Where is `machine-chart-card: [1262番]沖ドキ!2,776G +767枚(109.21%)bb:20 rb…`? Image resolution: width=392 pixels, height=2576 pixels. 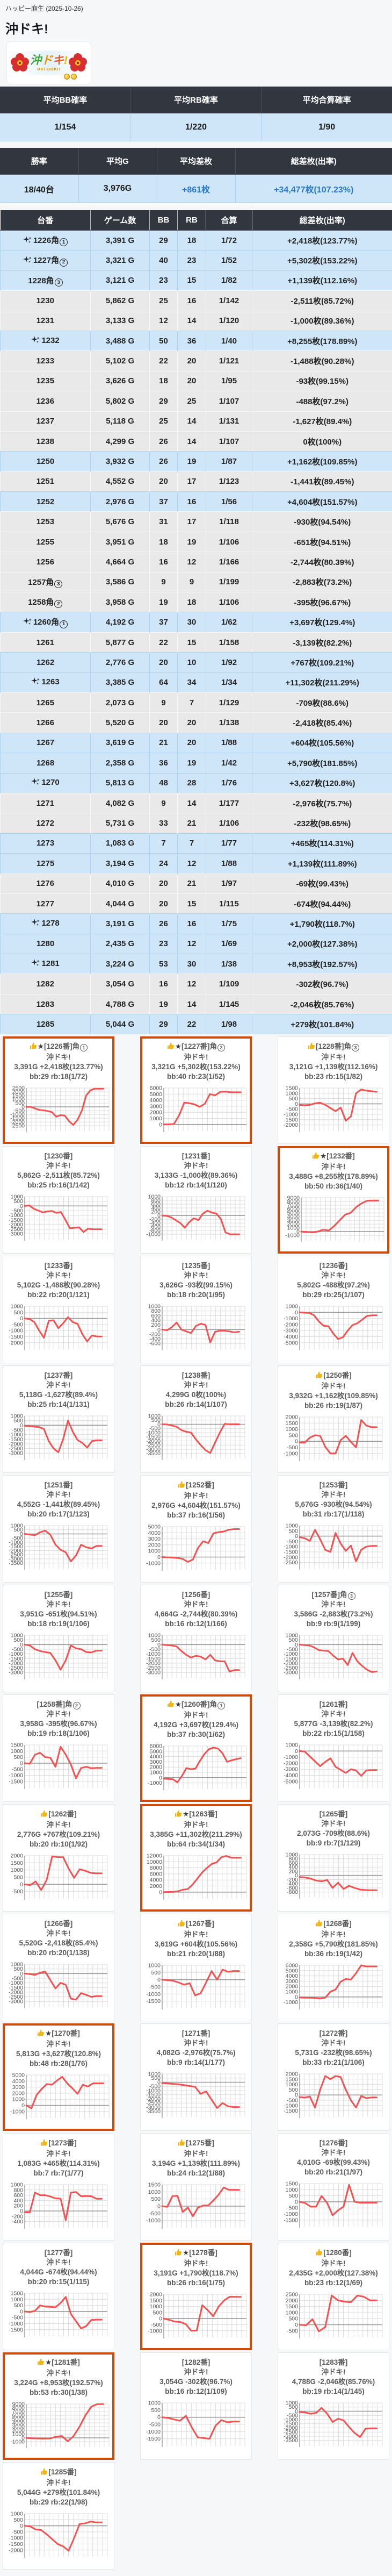 machine-chart-card: [1262番]沖ドキ!2,776G +767枚(109.21%)bb:20 rb… is located at coordinates (58, 1858).